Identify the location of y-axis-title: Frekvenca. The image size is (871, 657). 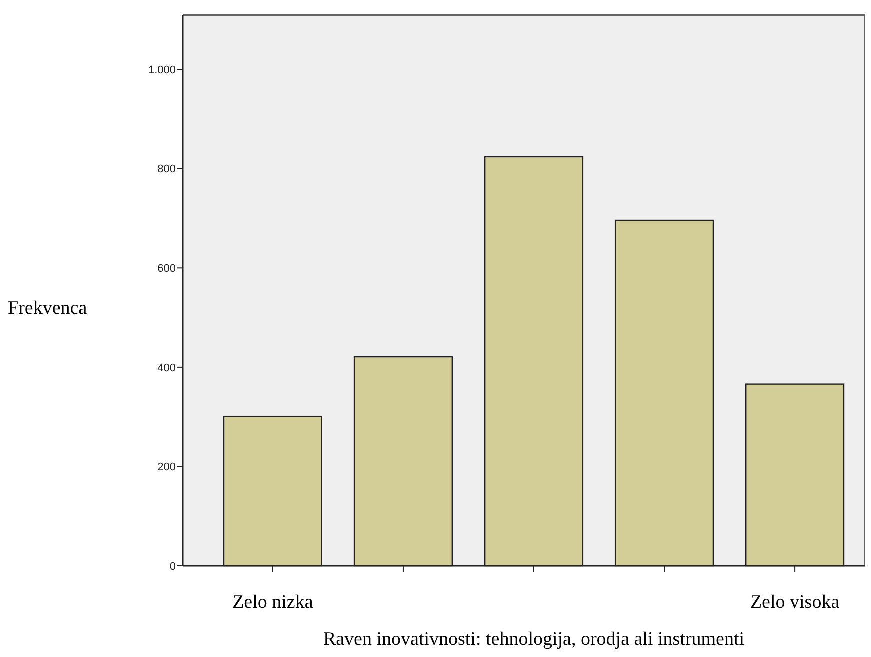
(48, 308).